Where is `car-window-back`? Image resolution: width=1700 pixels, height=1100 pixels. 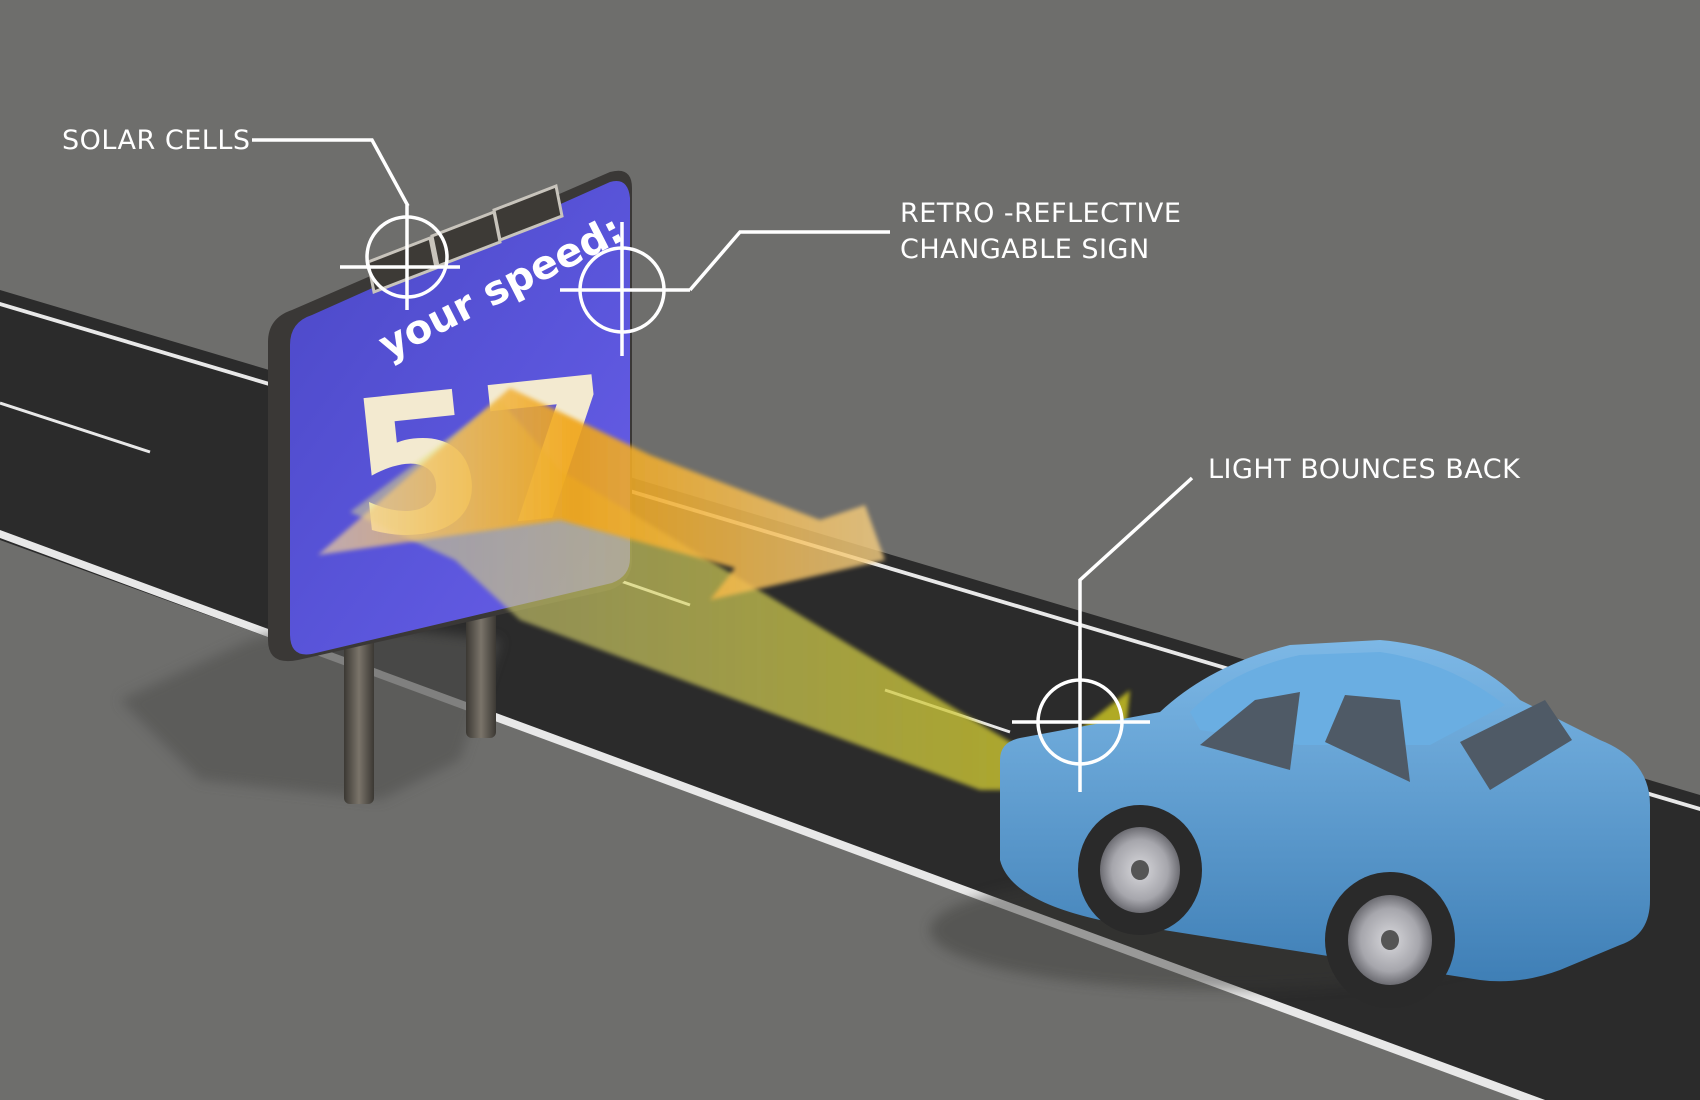
car-window-back is located at coordinates (1516, 745).